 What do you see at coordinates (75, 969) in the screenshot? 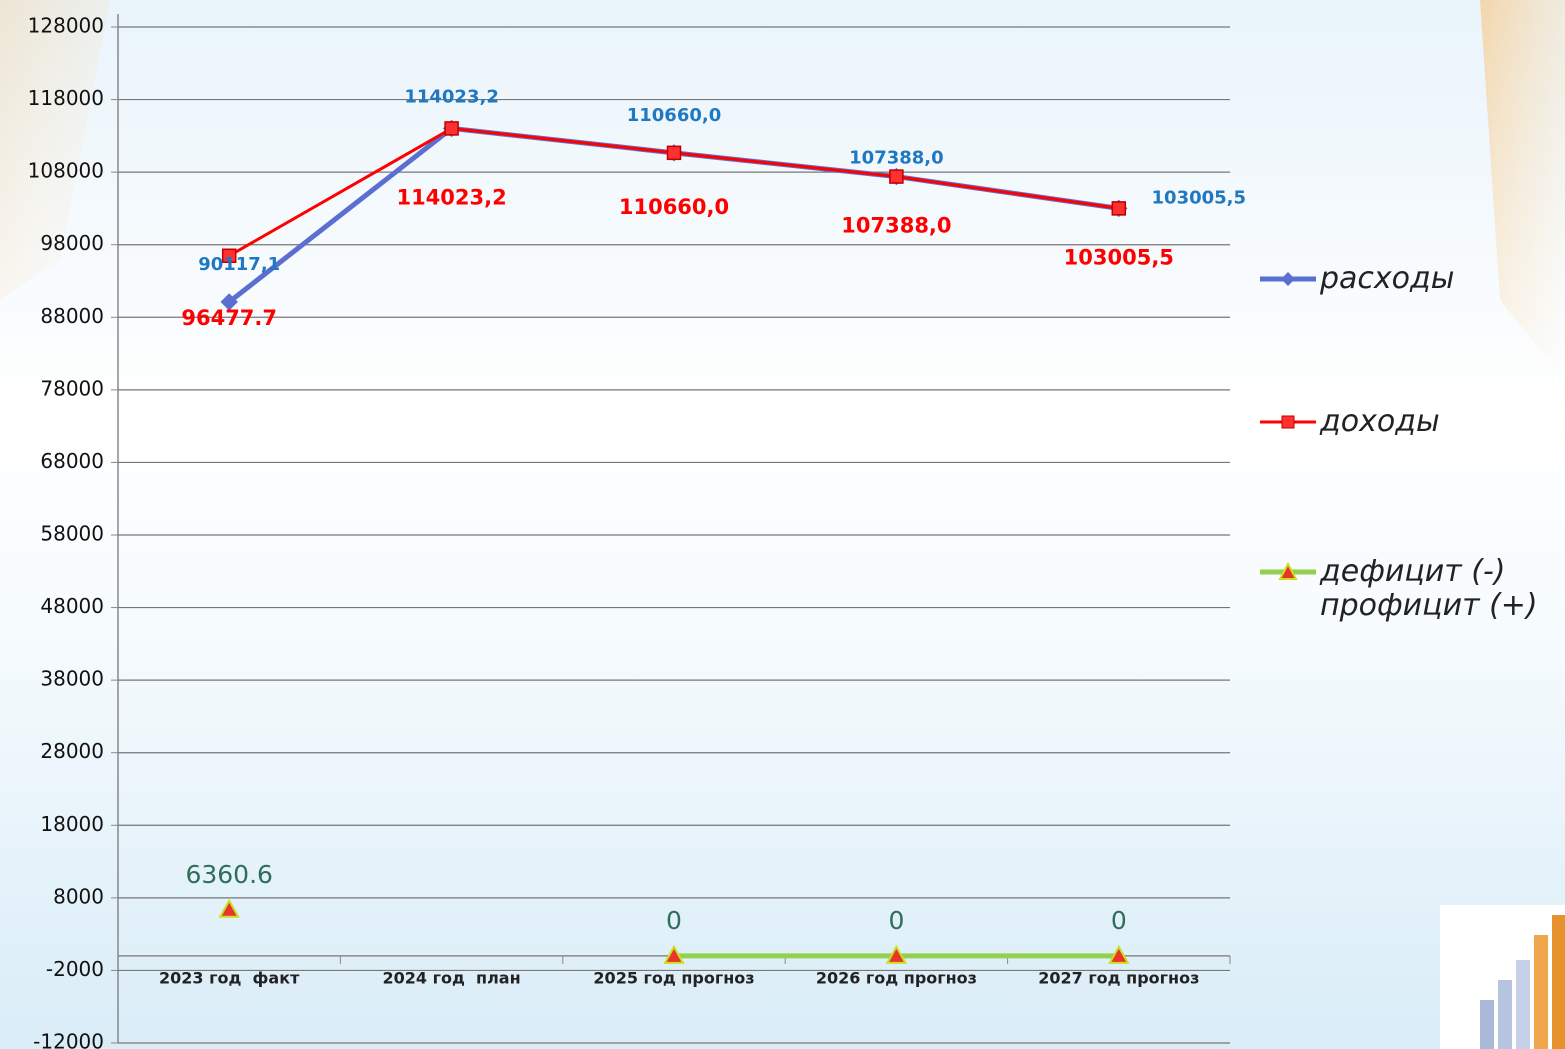
I see `y-tick-label: -2000` at bounding box center [75, 969].